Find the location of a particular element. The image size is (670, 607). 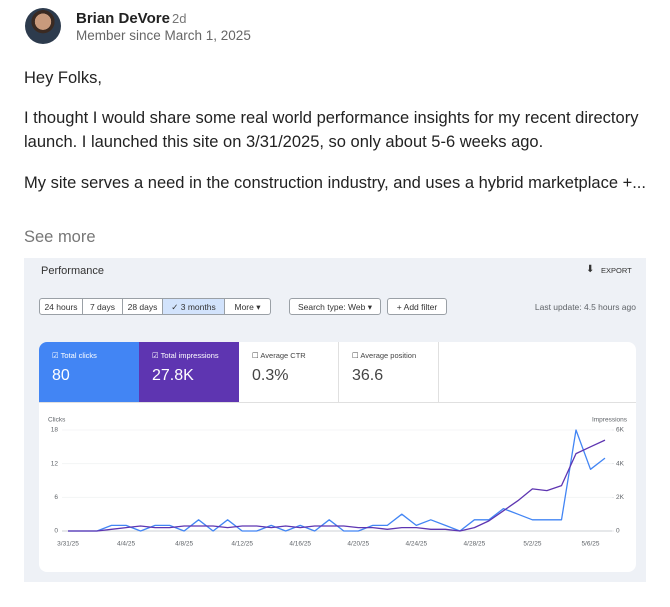

x-tick-label: 4/24/25 is located at coordinates (416, 544).